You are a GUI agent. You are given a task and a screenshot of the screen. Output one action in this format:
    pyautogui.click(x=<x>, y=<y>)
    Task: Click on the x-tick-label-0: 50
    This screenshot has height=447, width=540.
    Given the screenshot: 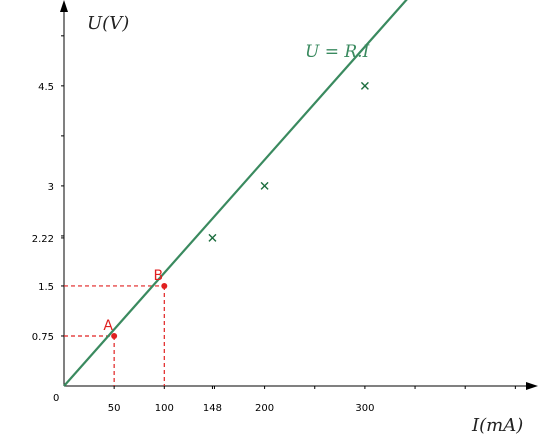 What is the action you would take?
    pyautogui.click(x=114, y=408)
    